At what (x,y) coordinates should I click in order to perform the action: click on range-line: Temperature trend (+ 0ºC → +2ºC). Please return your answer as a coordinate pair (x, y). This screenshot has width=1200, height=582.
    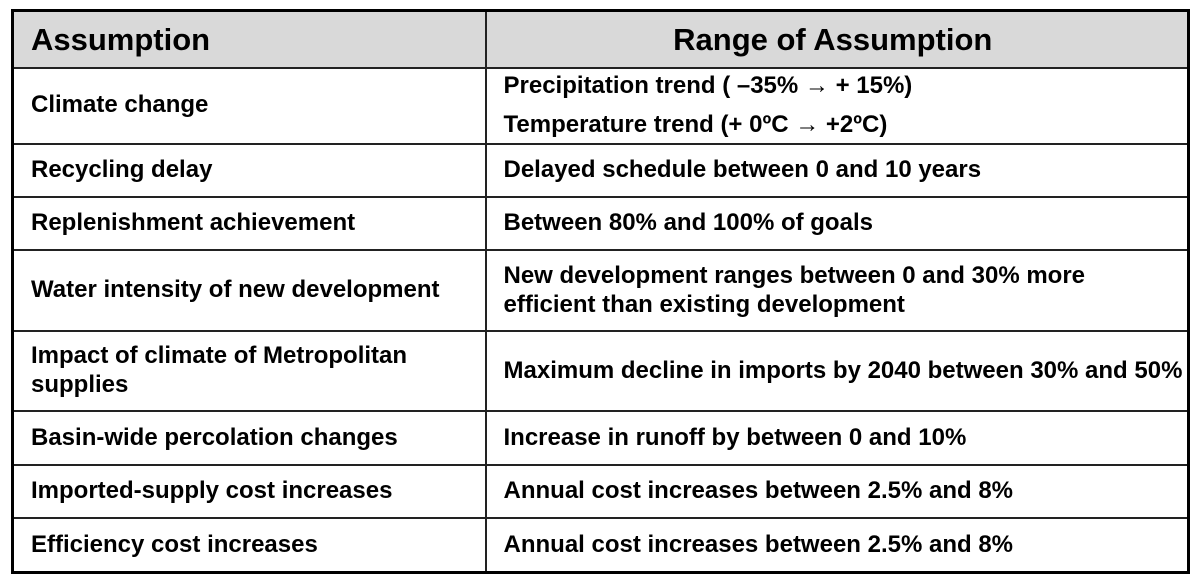
    Looking at the image, I should click on (695, 124).